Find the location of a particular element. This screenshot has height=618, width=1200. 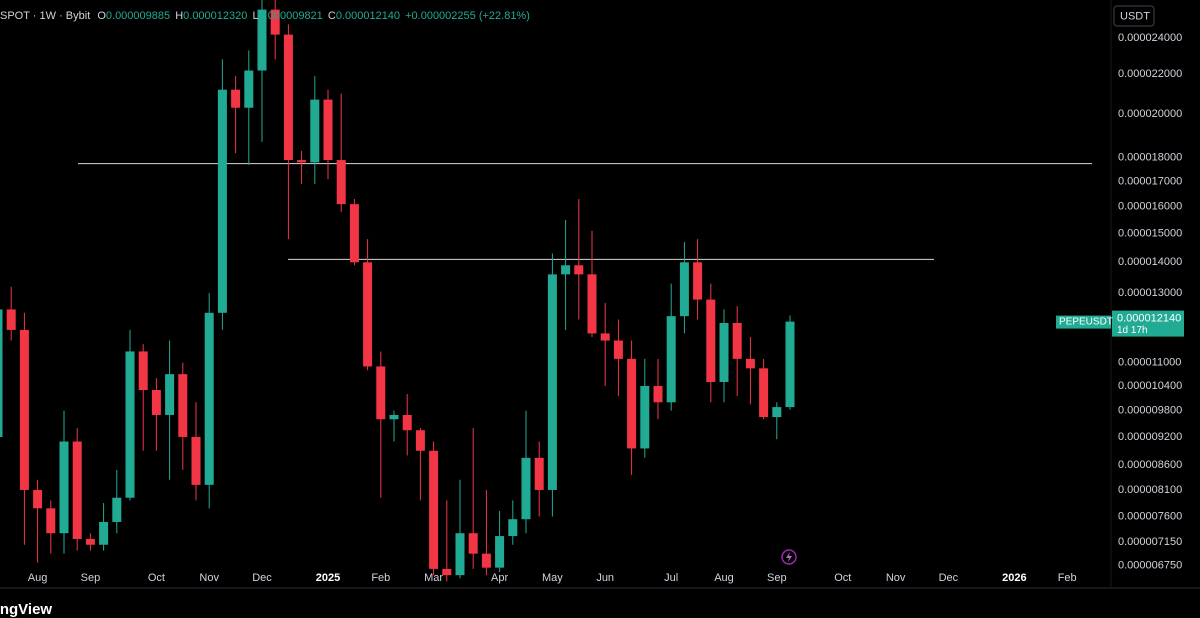

y-tick-label: 0.000016000 is located at coordinates (1150, 207).